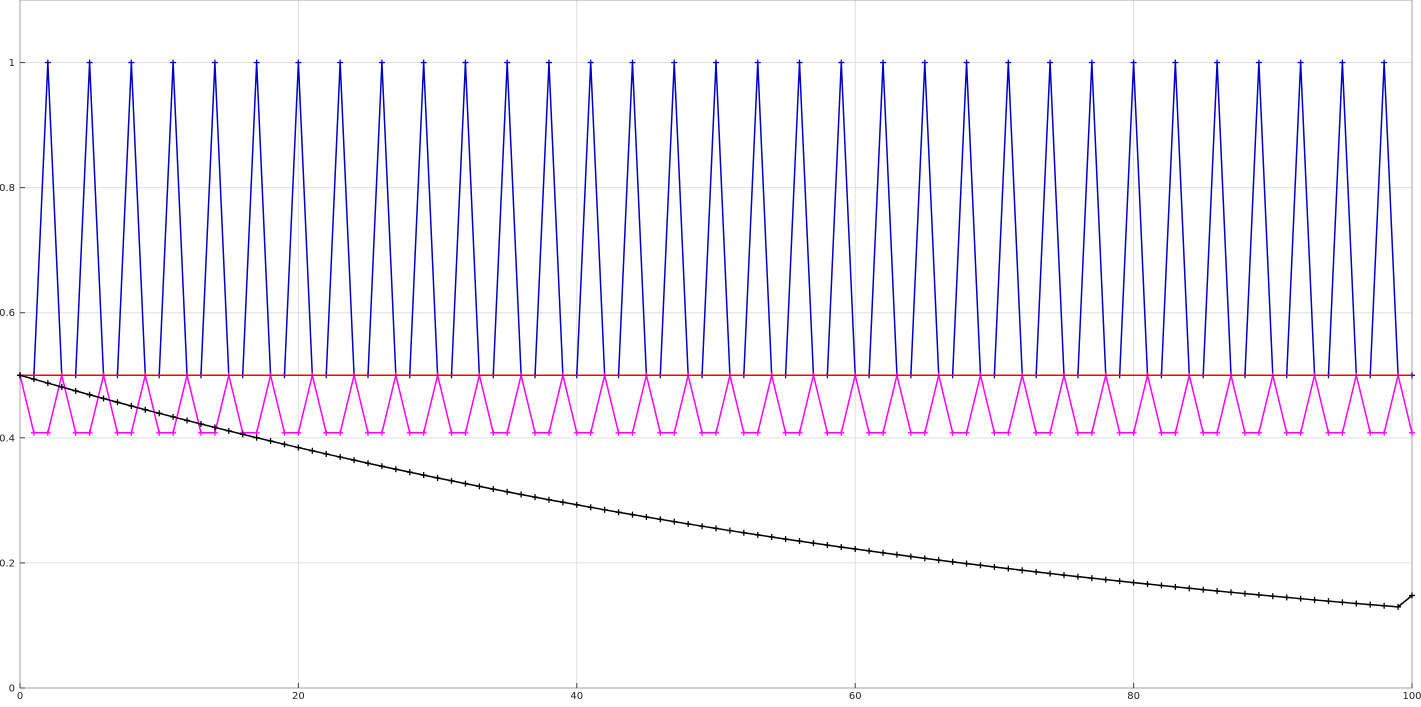 This screenshot has height=707, width=1421. Describe the element at coordinates (298, 696) in the screenshot. I see `x-tick-label: 20` at that location.